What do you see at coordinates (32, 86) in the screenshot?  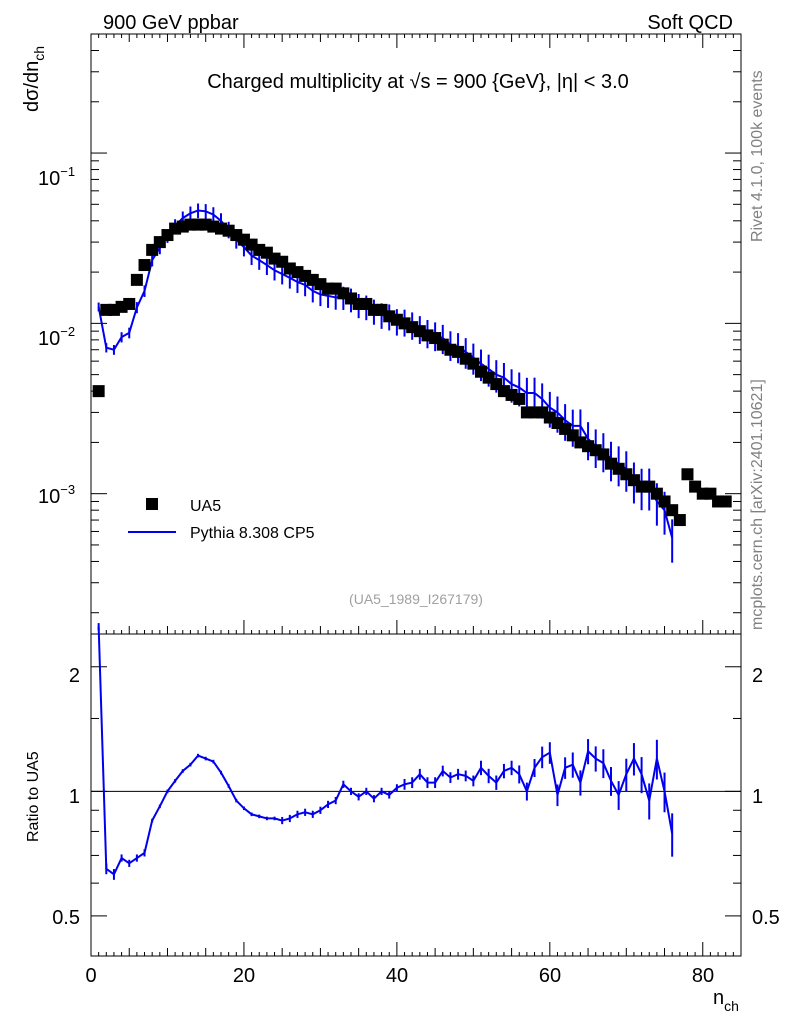 I see `y-axis-label-main: dσ/dn` at bounding box center [32, 86].